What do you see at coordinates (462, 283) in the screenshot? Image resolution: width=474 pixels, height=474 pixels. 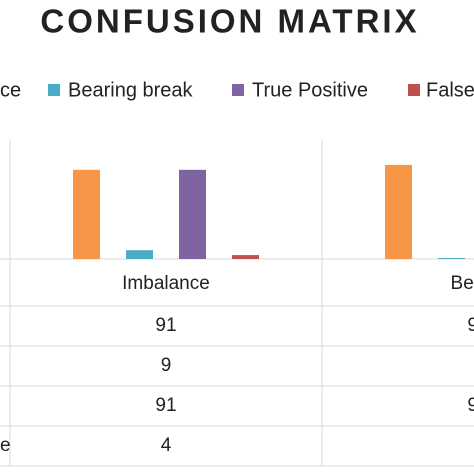 I see `category-label: Bearin` at bounding box center [462, 283].